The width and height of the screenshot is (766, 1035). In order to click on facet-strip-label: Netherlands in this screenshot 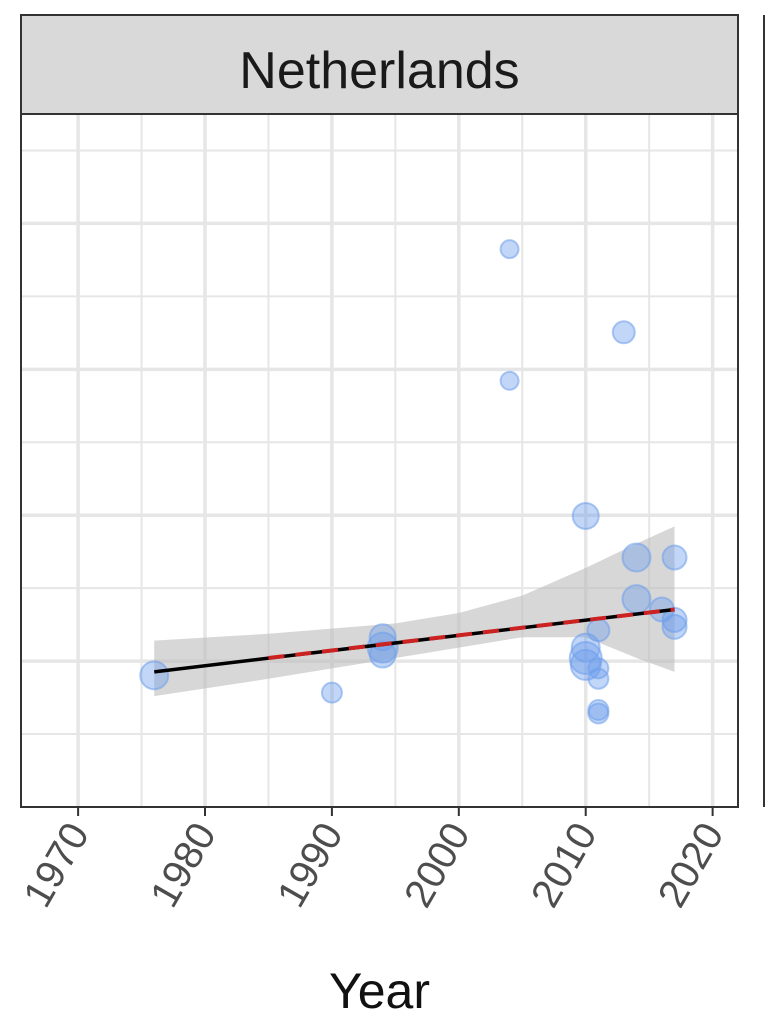, I will do `click(379, 71)`.